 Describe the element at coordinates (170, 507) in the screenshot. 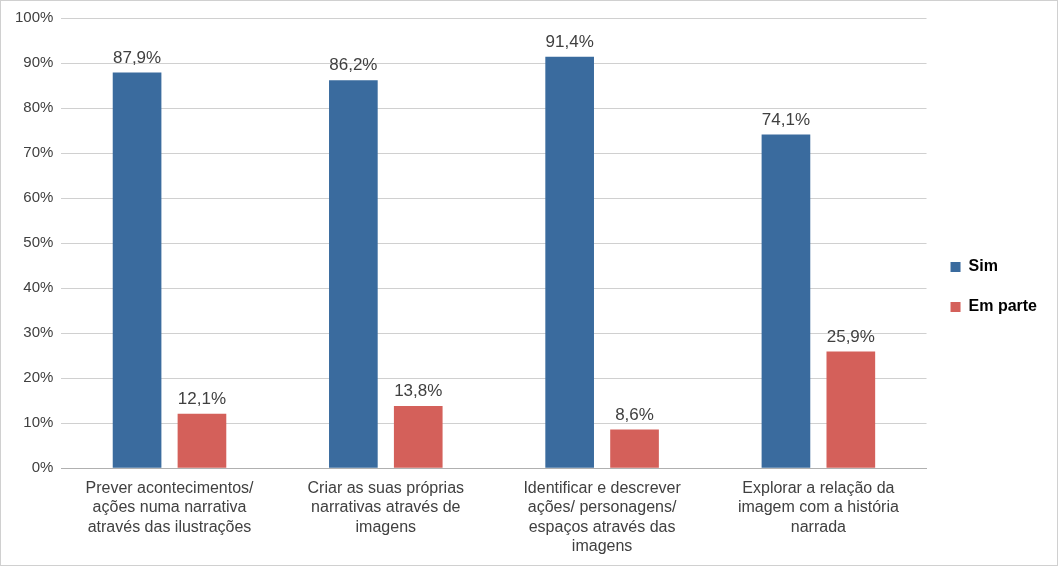

I see `x-tick-label: Prever acontecimentos/ ações numa narrativa através das ilustrações` at that location.